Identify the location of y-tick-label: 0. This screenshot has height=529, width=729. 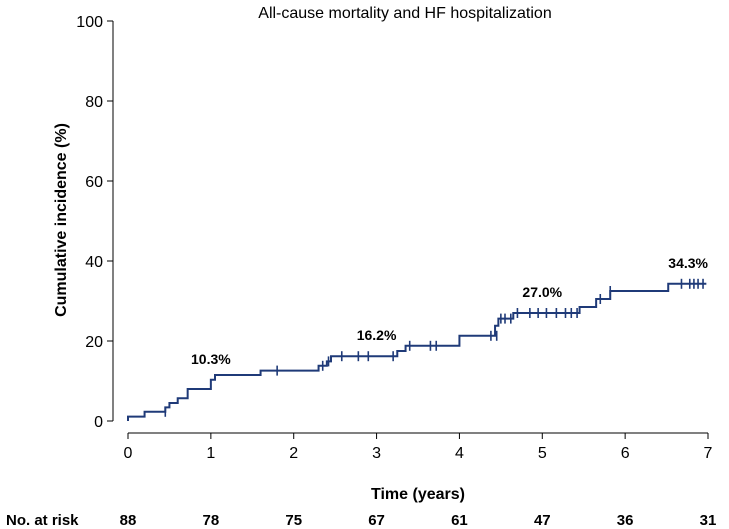
(98, 422).